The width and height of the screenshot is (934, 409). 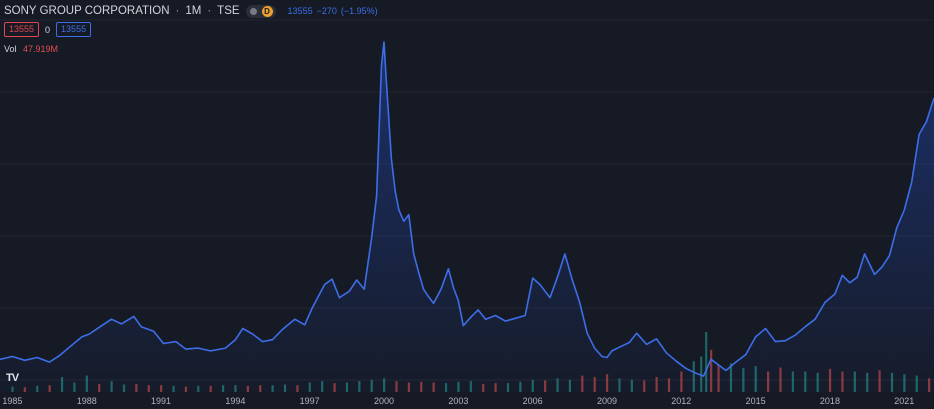 I want to click on x-tick-label: 2000, so click(x=384, y=401).